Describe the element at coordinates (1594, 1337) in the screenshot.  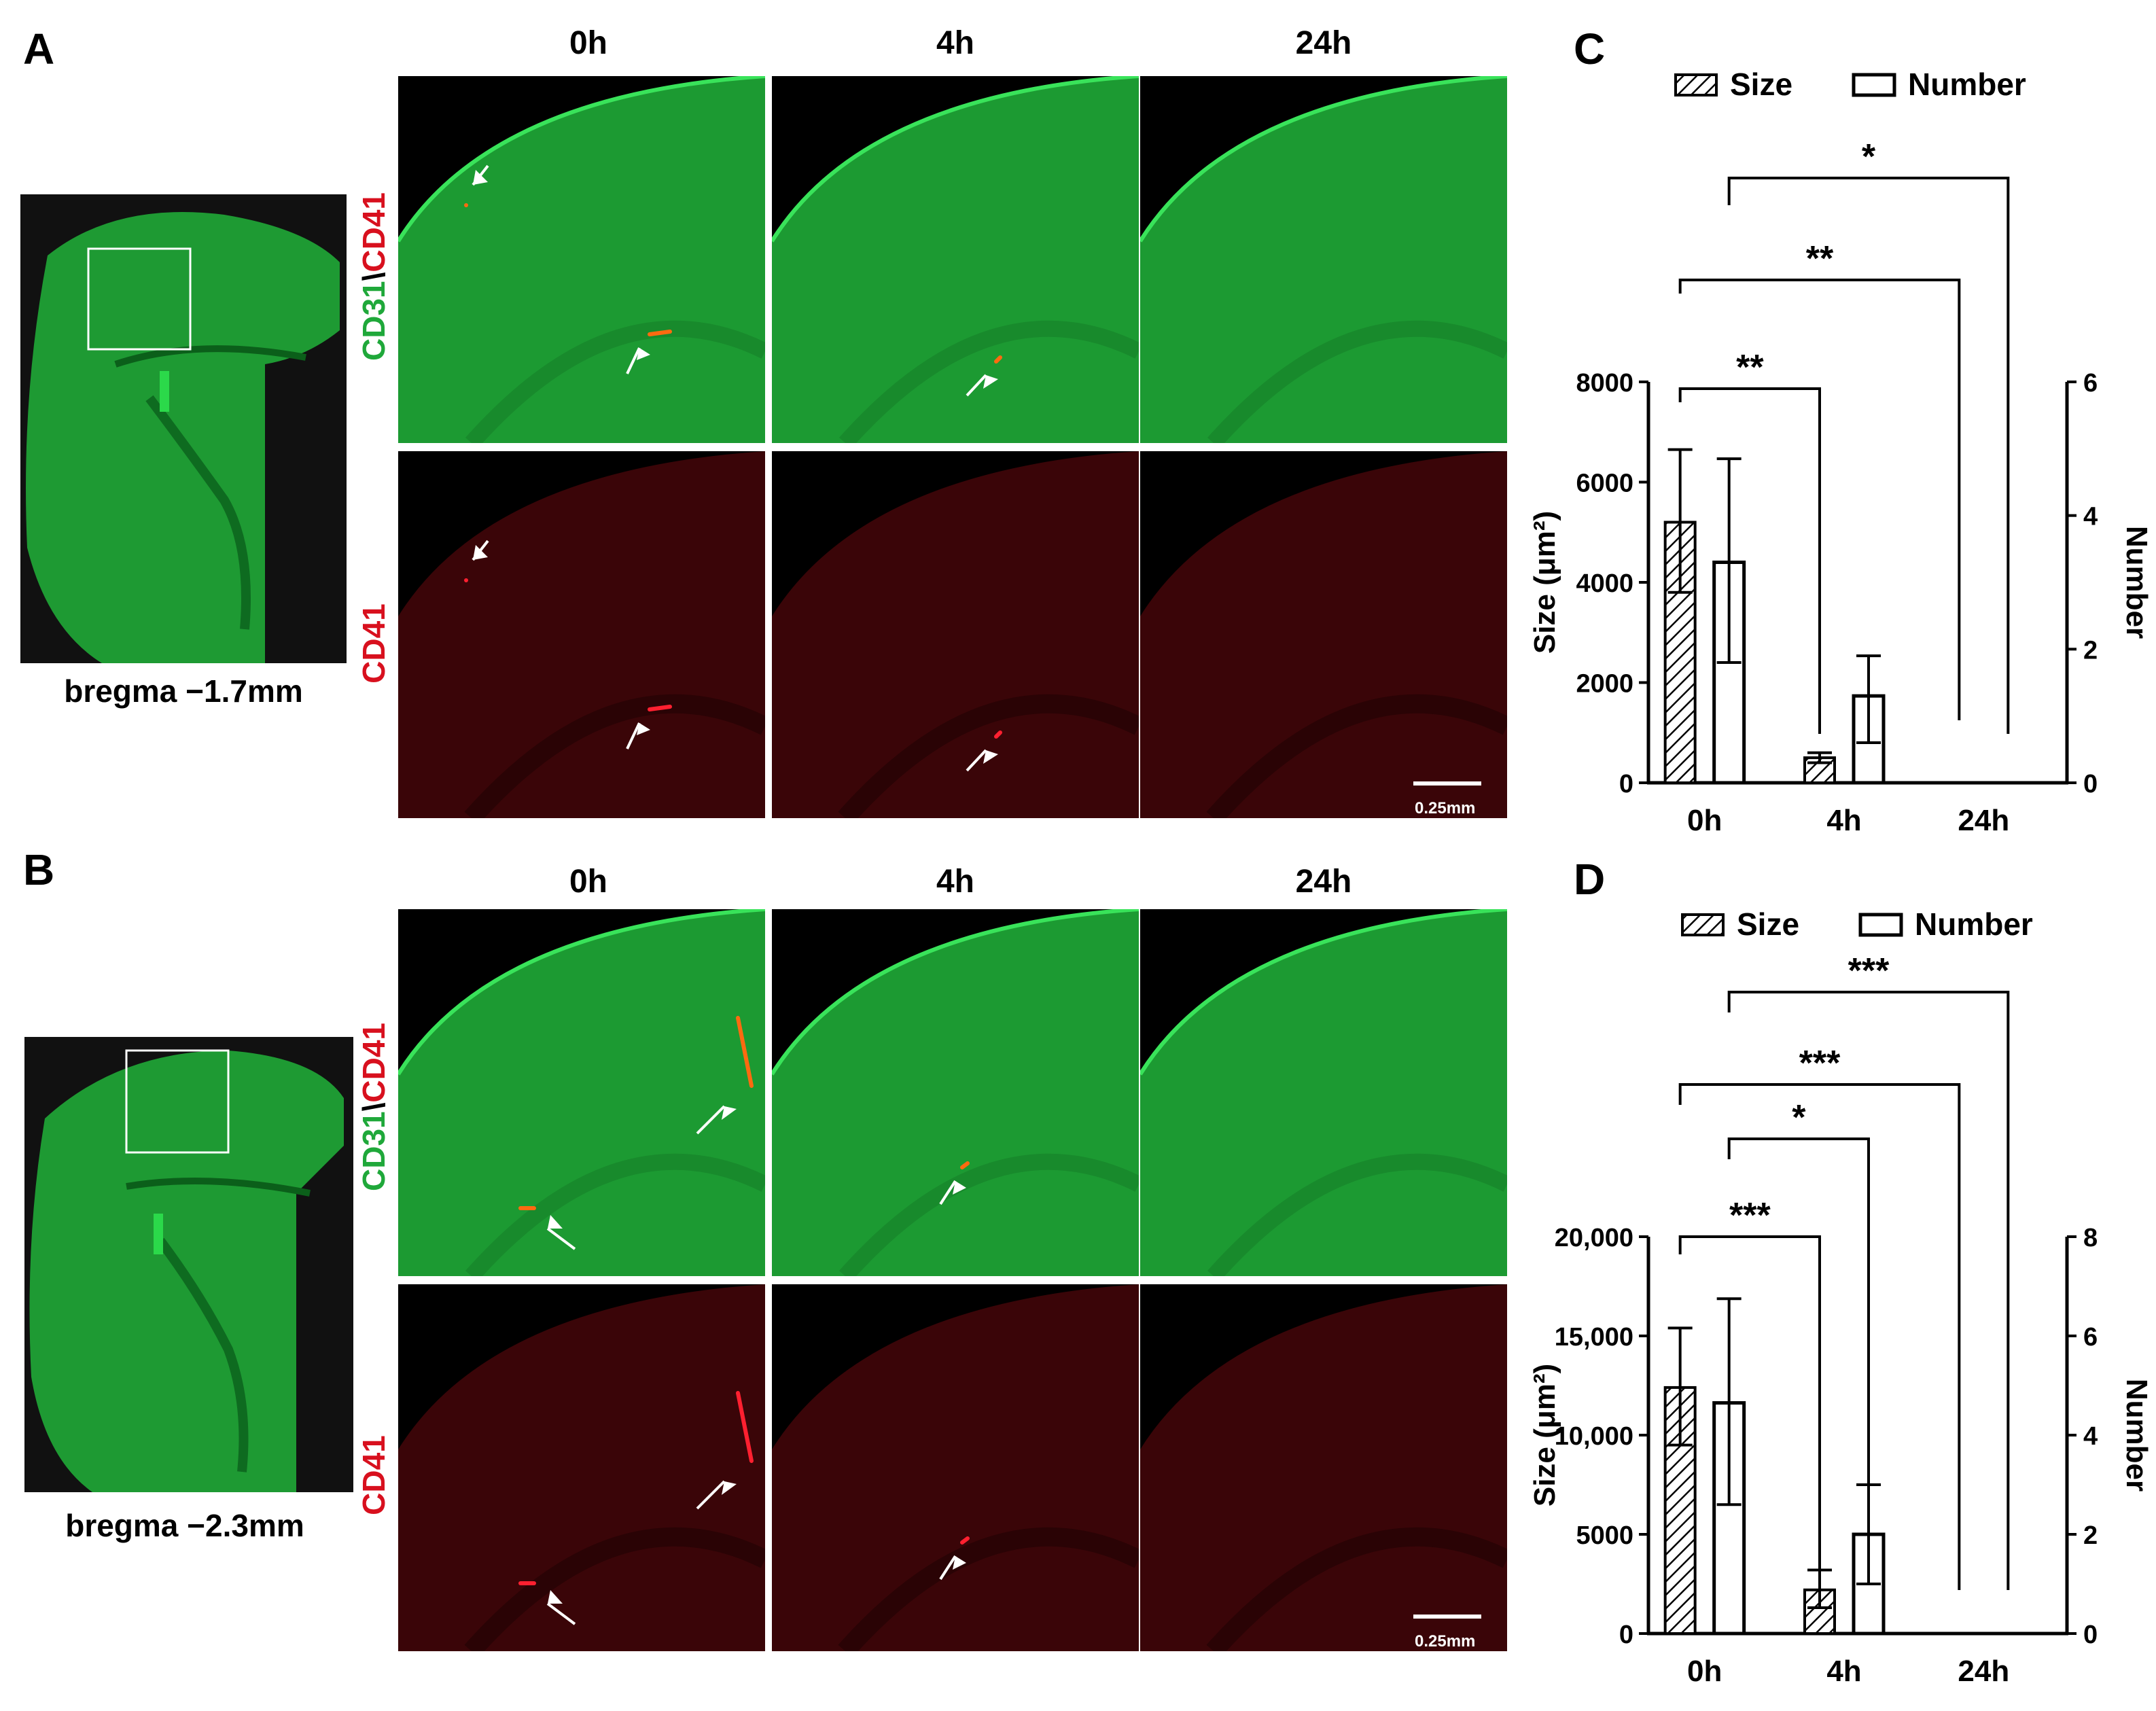
I see `y-tick-label: 15,000` at that location.